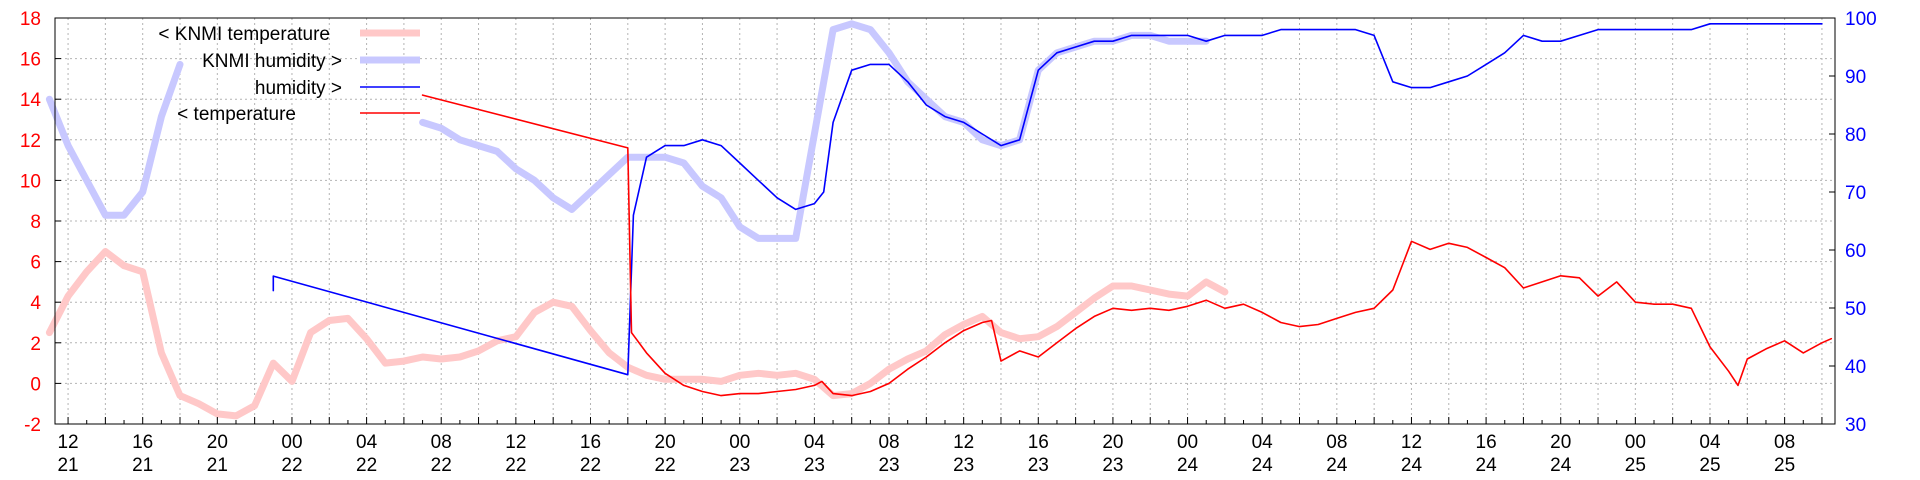 The height and width of the screenshot is (480, 1920). I want to click on right-tick-label: 100, so click(1861, 19).